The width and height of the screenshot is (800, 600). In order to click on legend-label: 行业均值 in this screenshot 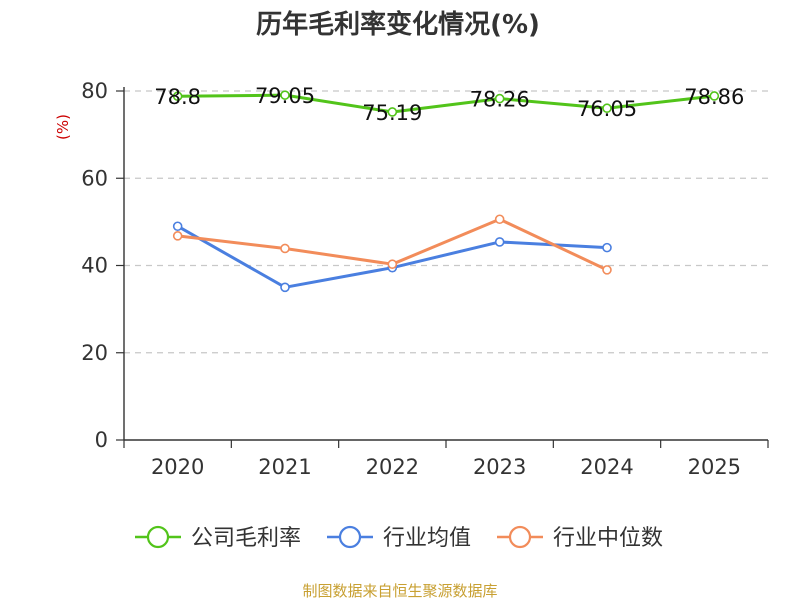, I will do `click(427, 538)`.